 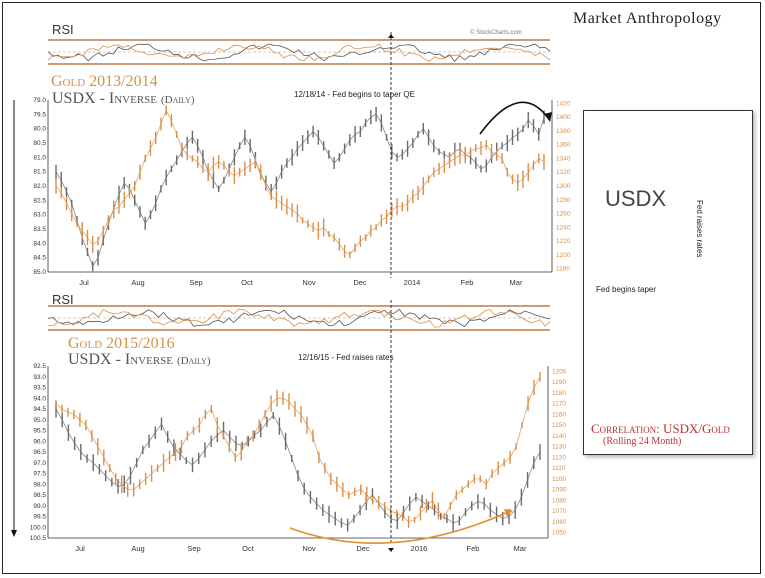 What do you see at coordinates (516, 282) in the screenshot?
I see `top-x-tick-label: Mar` at bounding box center [516, 282].